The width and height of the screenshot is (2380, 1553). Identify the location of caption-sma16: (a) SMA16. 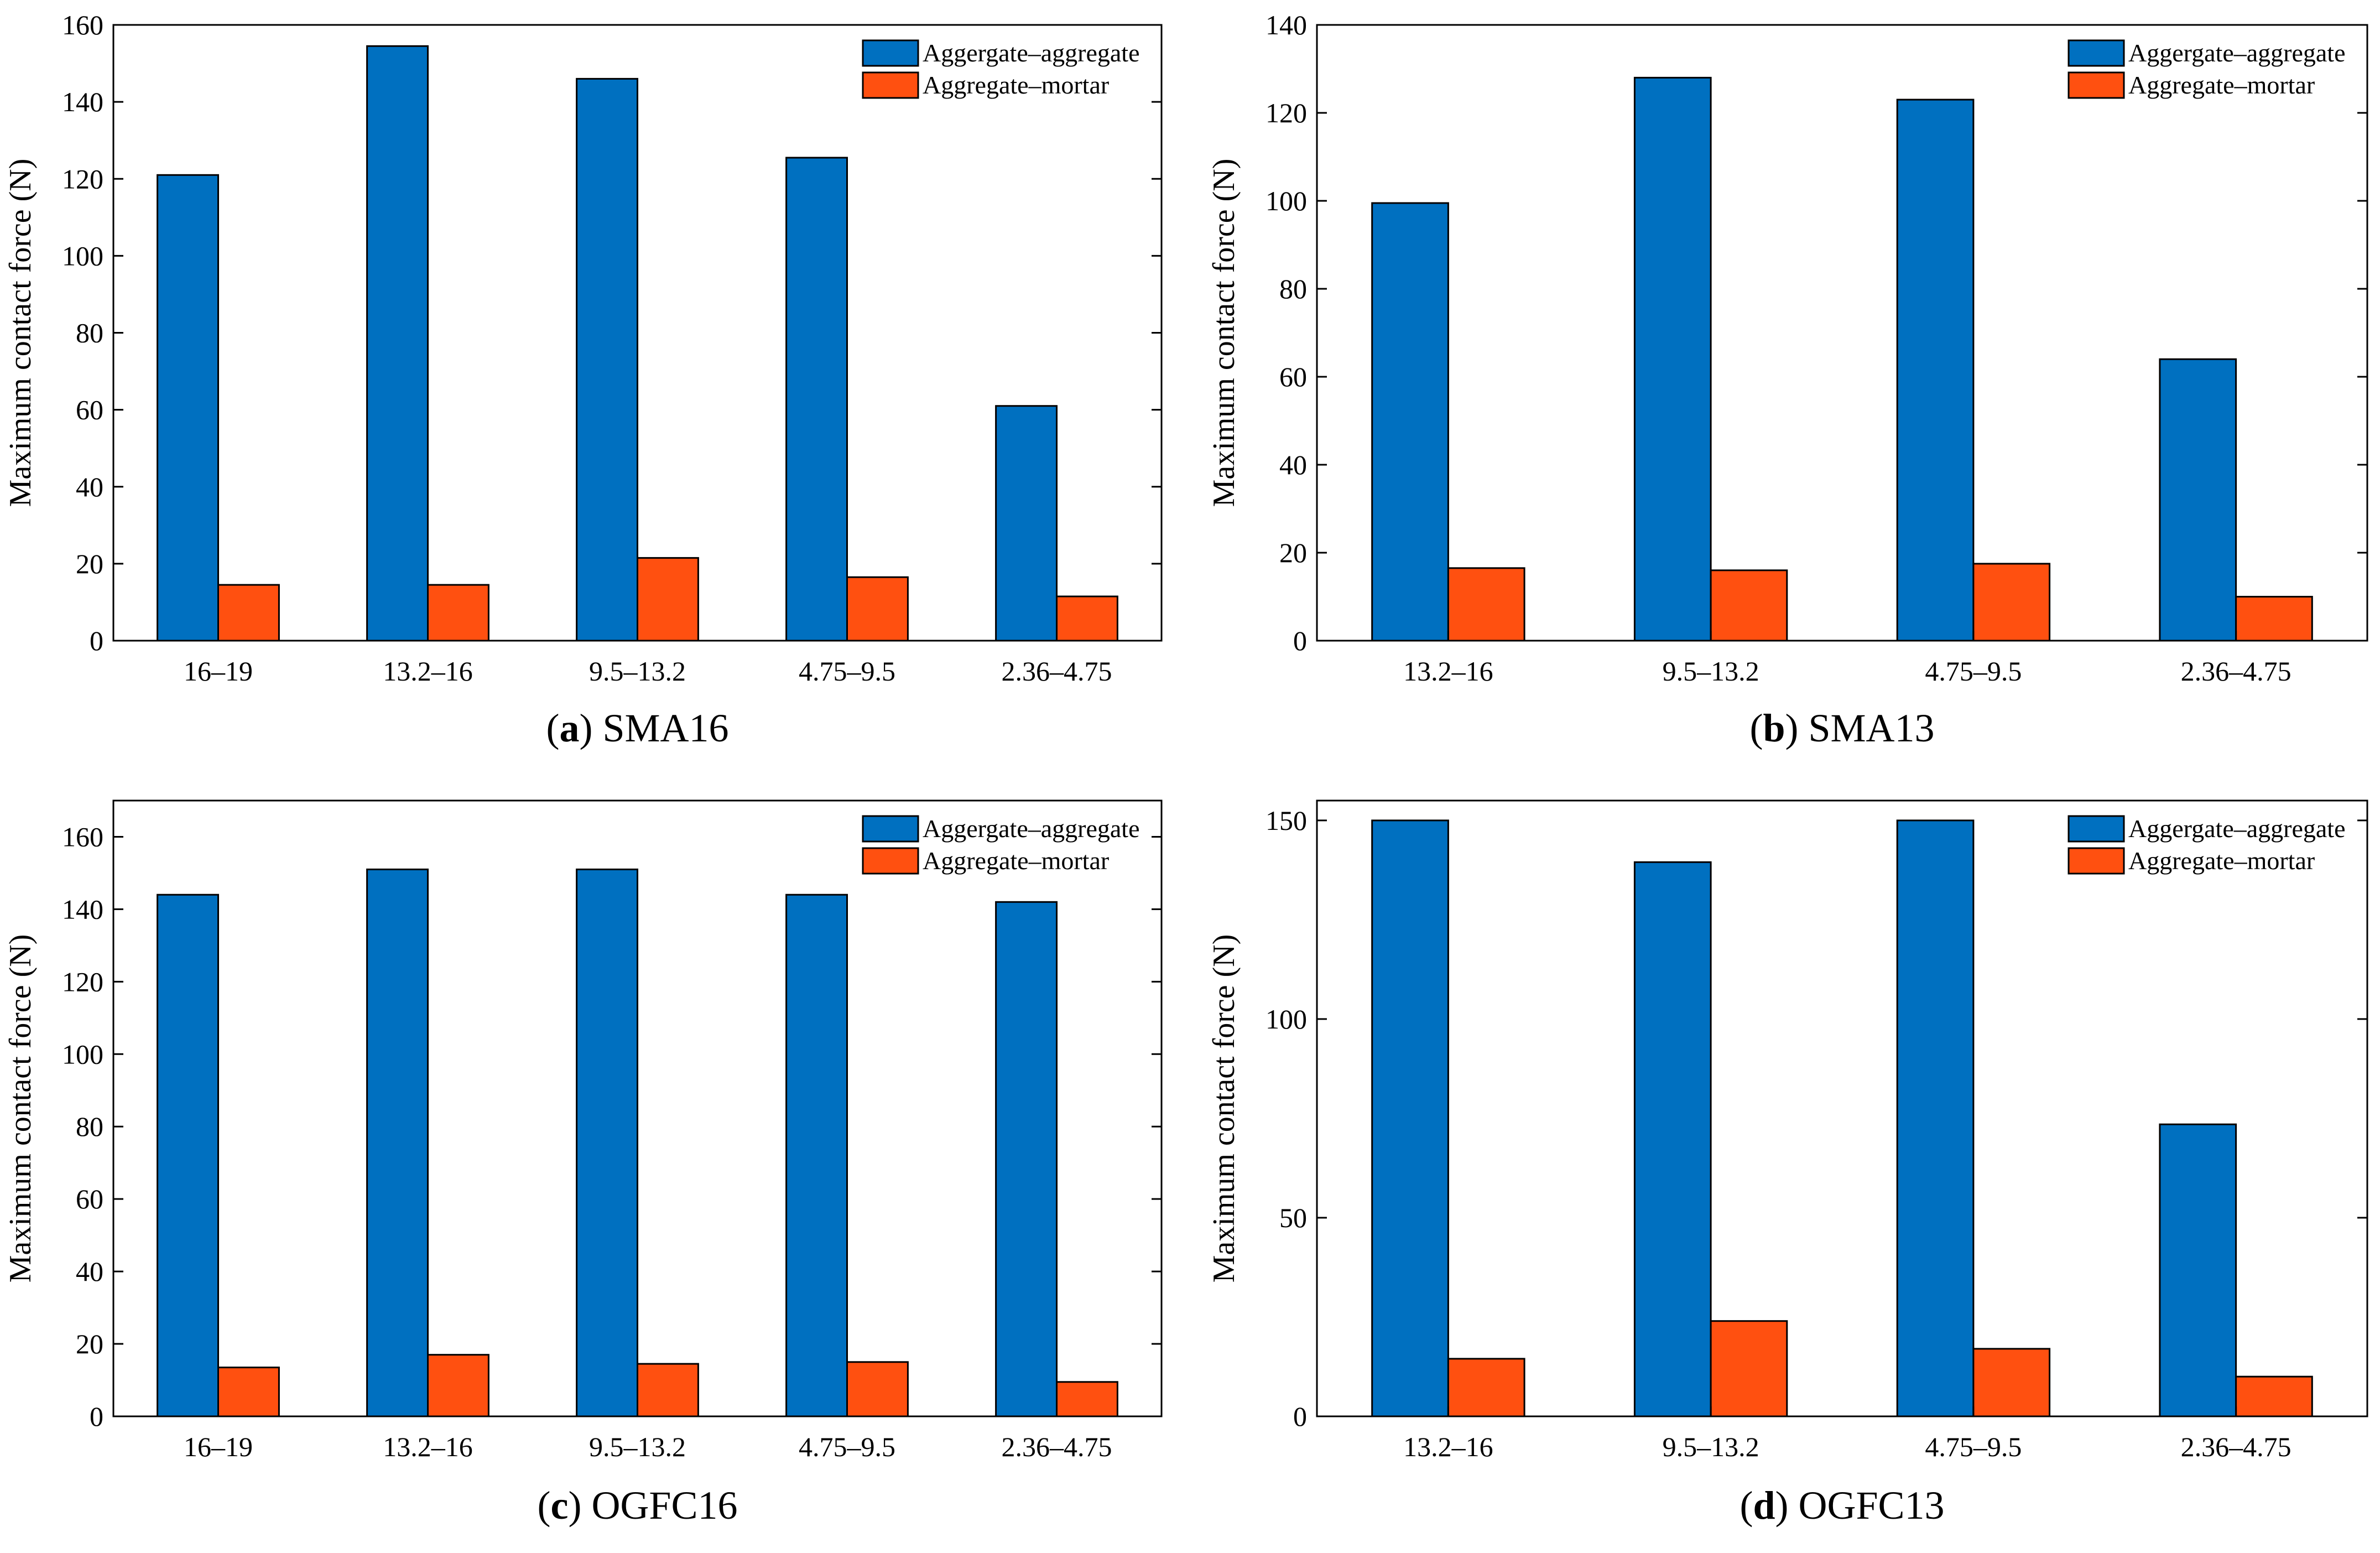
(637, 728).